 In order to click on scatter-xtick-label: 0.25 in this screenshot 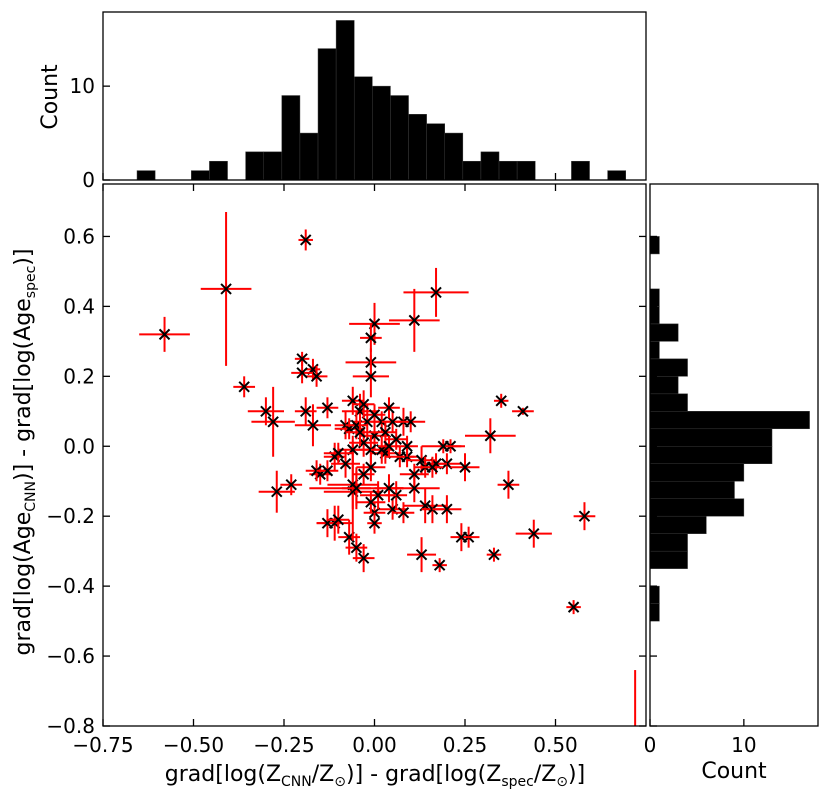, I will do `click(465, 745)`.